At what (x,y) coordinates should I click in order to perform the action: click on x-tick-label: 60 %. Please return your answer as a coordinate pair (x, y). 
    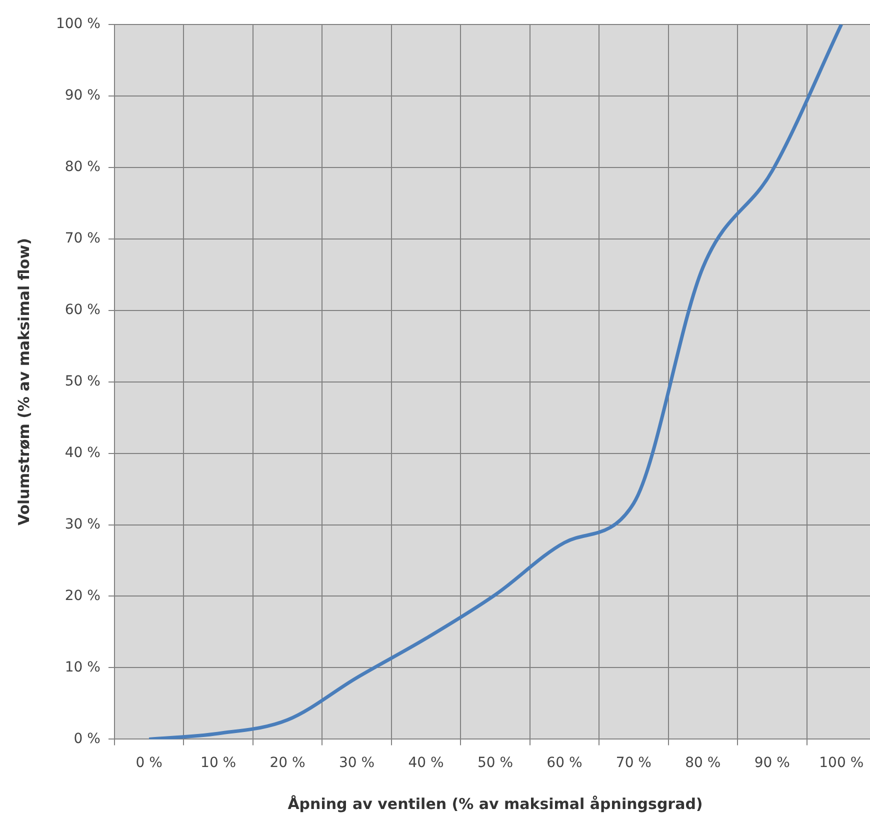
    Looking at the image, I should click on (564, 763).